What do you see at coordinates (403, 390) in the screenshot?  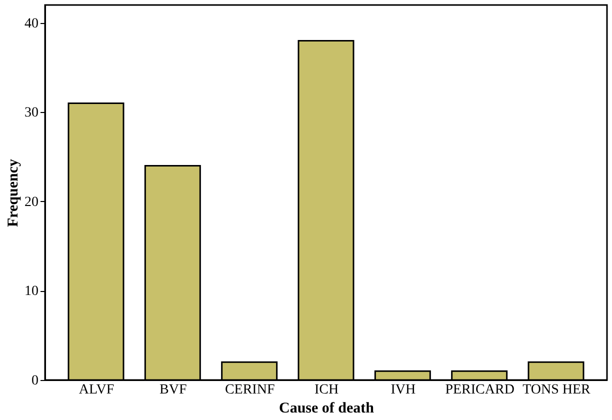 I see `x-tick-label: IVH` at bounding box center [403, 390].